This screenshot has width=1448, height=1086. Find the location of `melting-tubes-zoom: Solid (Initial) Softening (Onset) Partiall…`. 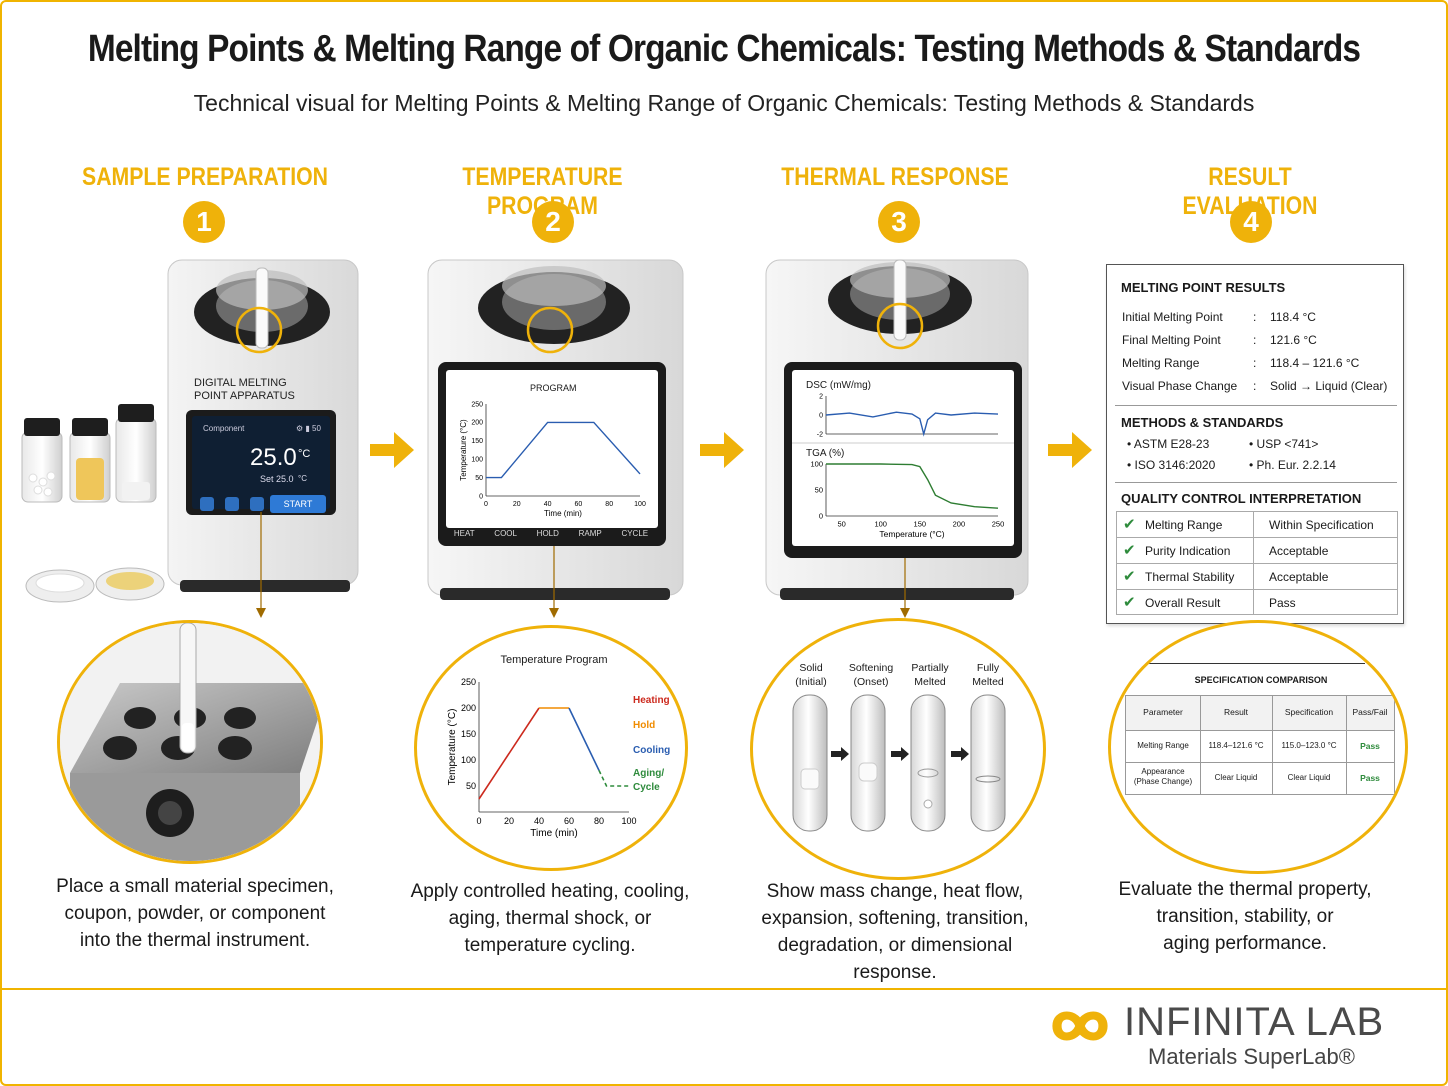

melting-tubes-zoom: Solid (Initial) Softening (Onset) Partiall… is located at coordinates (898, 749).